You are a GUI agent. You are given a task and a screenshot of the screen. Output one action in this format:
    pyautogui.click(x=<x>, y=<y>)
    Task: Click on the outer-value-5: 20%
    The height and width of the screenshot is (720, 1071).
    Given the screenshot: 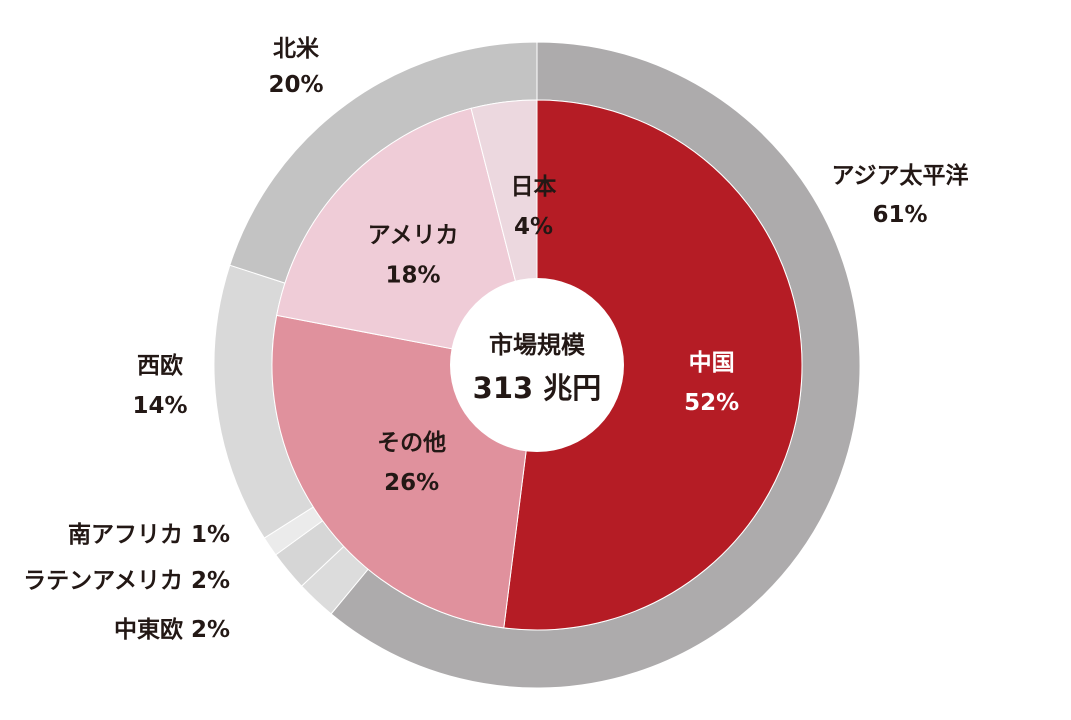 What is the action you would take?
    pyautogui.click(x=295, y=85)
    